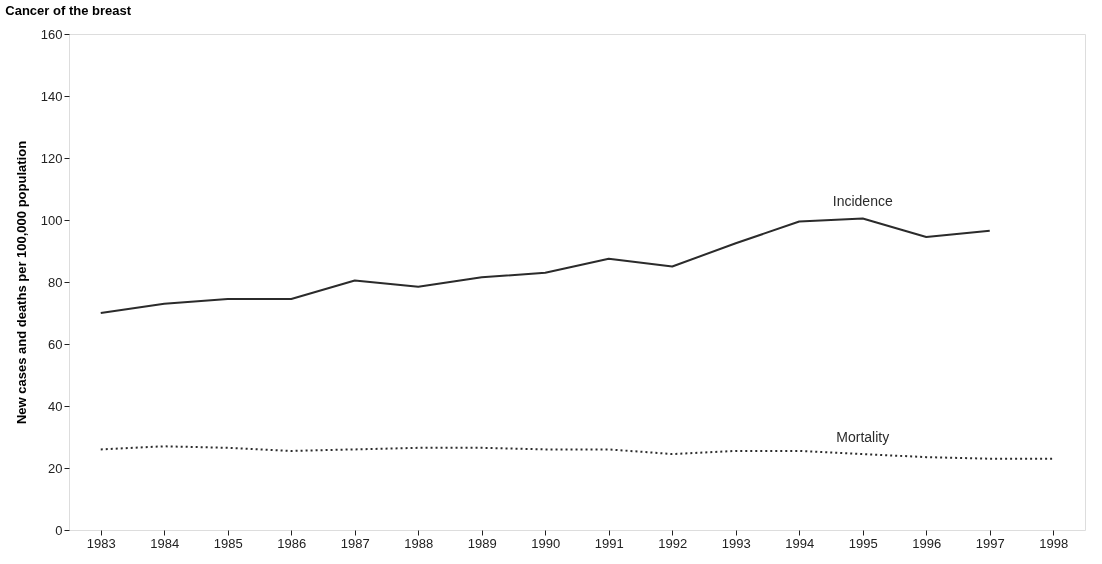 The width and height of the screenshot is (1102, 564). I want to click on x-tick-label: 1983, so click(101, 543).